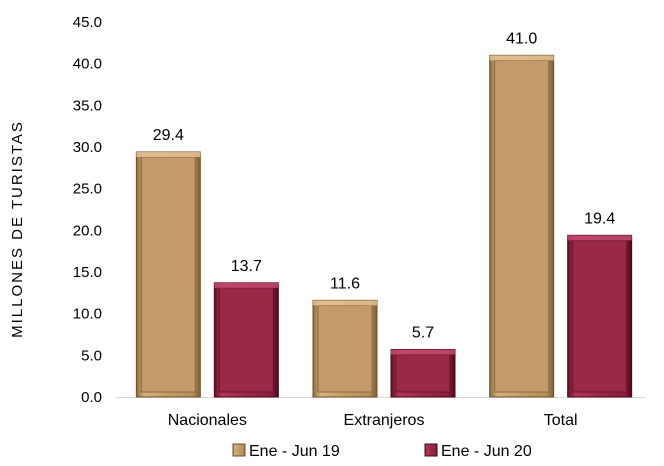 This screenshot has width=664, height=466. I want to click on data-label: 5.7, so click(423, 333).